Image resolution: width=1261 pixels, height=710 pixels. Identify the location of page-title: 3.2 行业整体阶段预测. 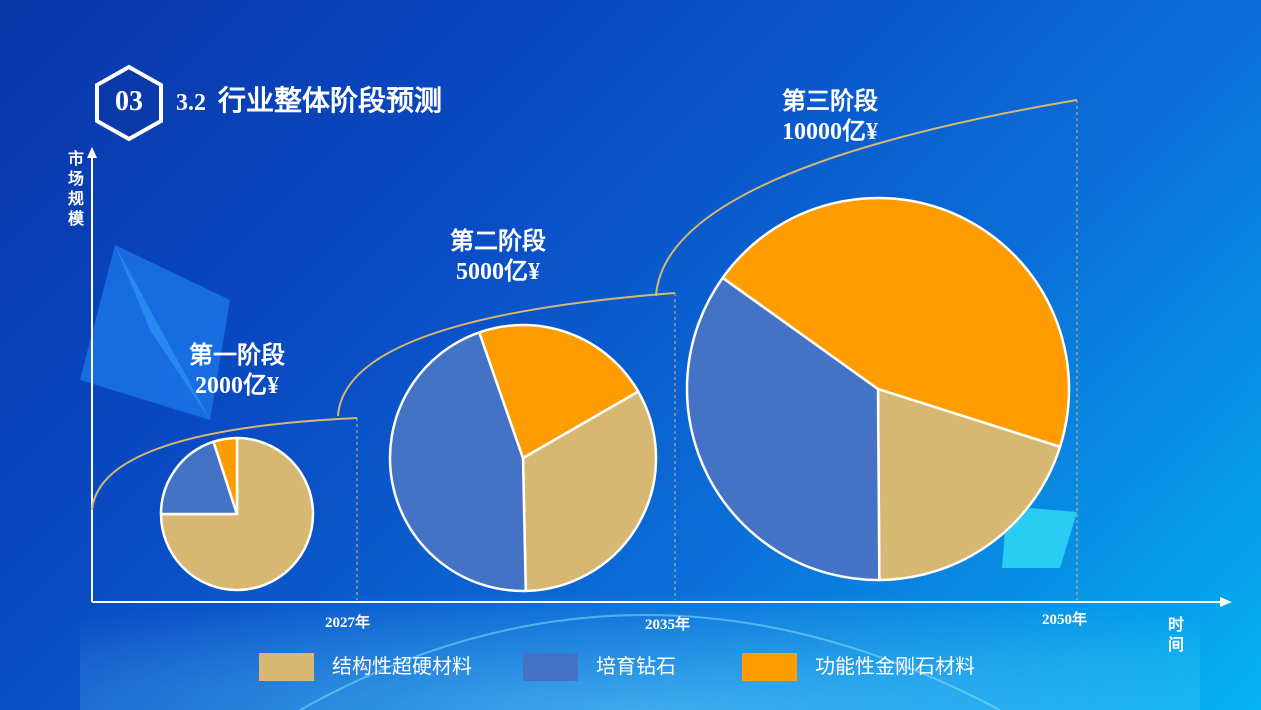
(309, 102).